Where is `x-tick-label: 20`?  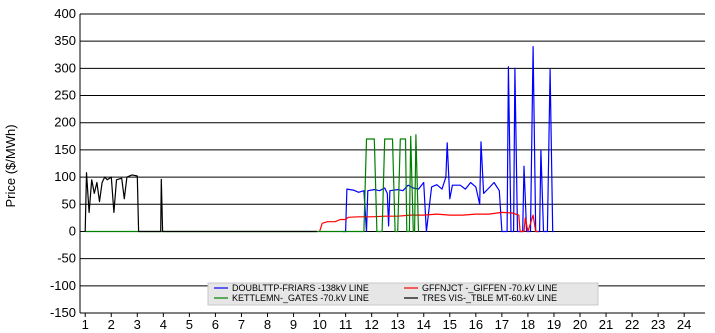
x-tick-label: 20 is located at coordinates (580, 324).